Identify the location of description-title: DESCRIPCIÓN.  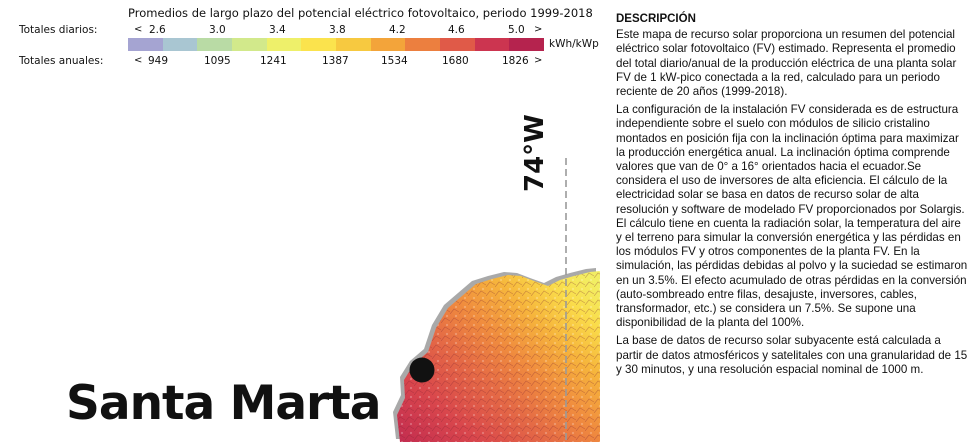
(656, 19).